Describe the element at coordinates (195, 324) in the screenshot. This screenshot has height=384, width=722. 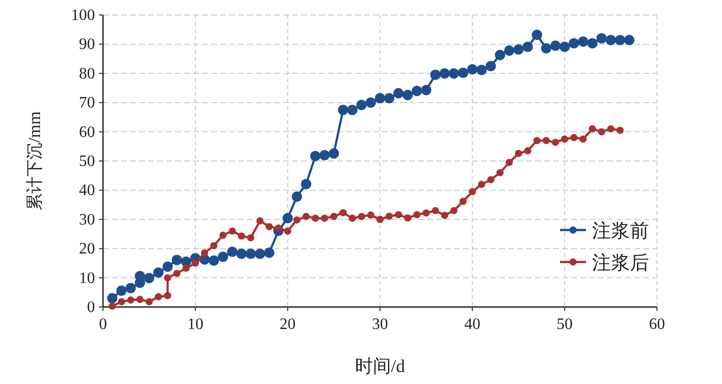
I see `x-tick-label: 10` at that location.